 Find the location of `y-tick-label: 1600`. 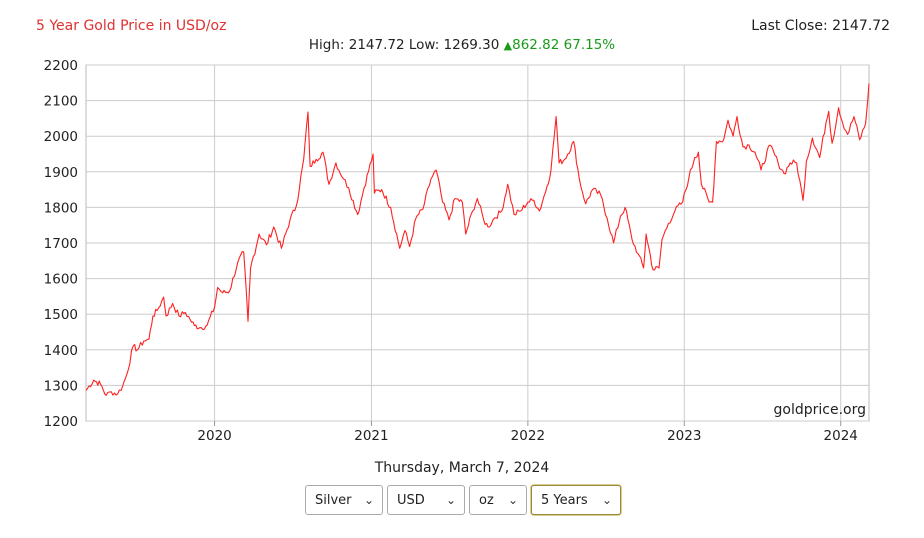

y-tick-label: 1600 is located at coordinates (61, 280).